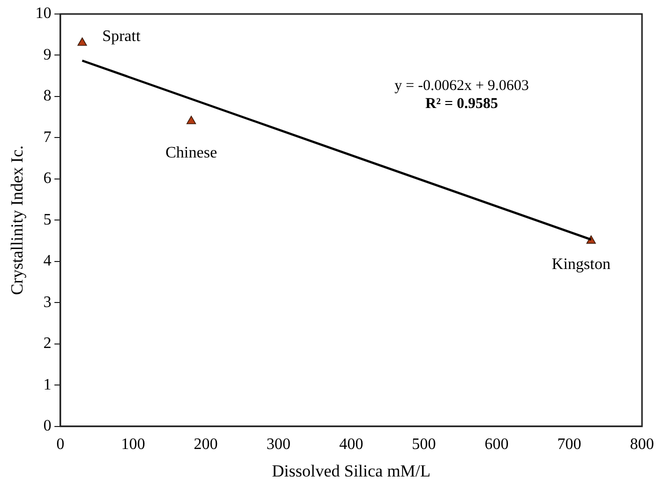 Image resolution: width=658 pixels, height=488 pixels. Describe the element at coordinates (43, 13) in the screenshot. I see `y-tick-label: 10` at that location.